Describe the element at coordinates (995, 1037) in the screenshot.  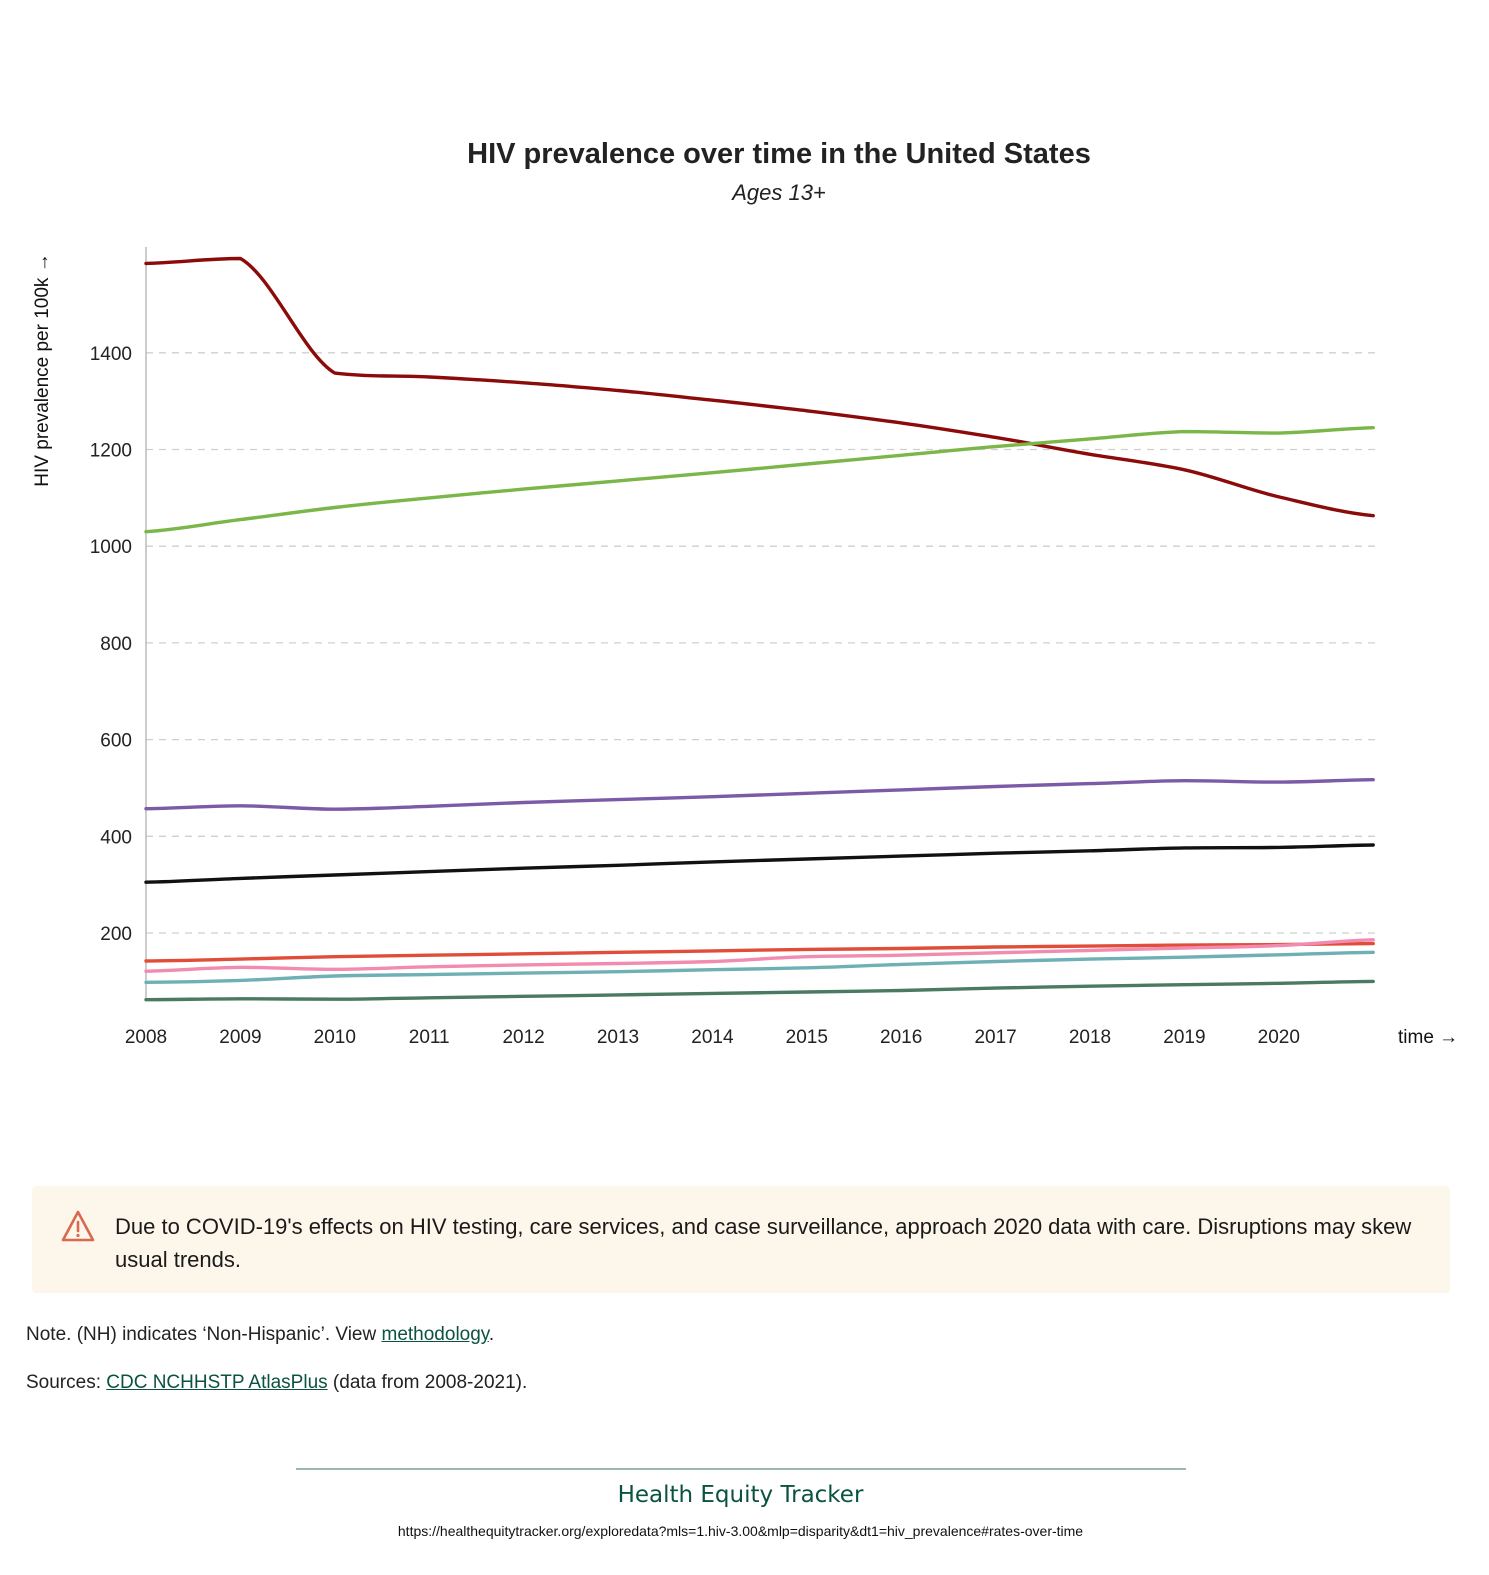
I see `x-tick-label: 2017` at that location.